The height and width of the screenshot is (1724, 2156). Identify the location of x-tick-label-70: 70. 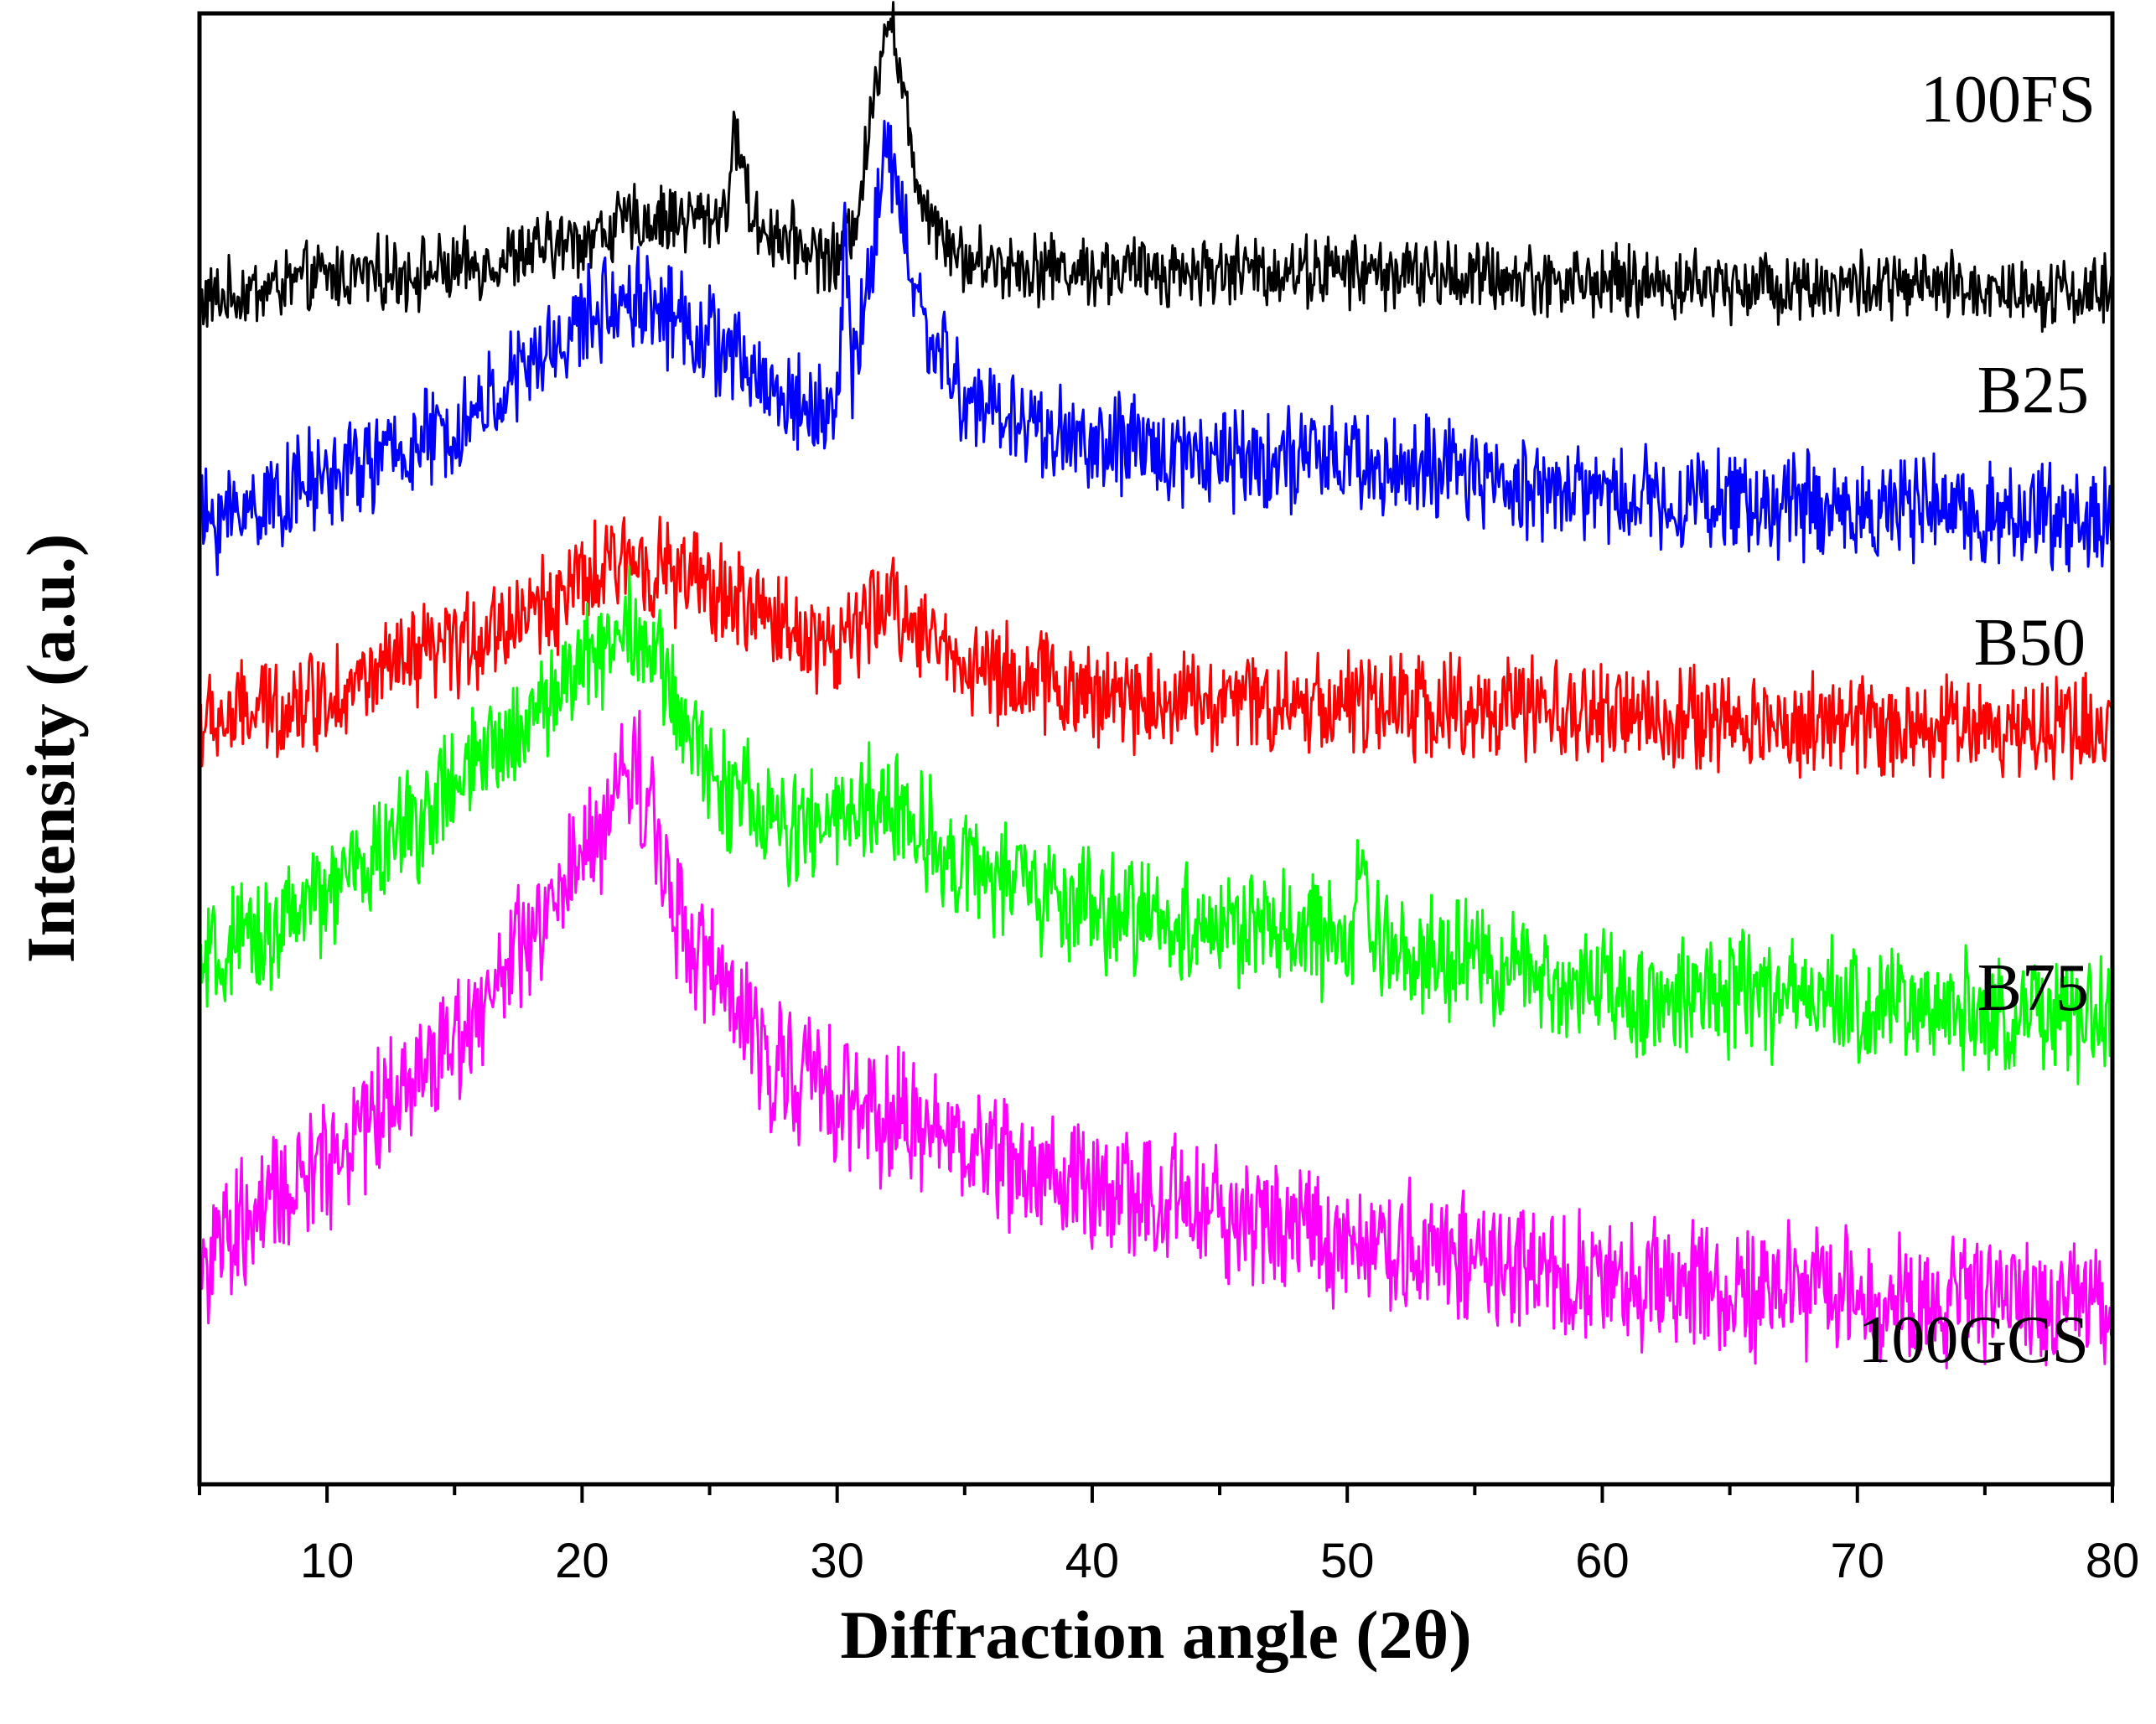
(1857, 1561).